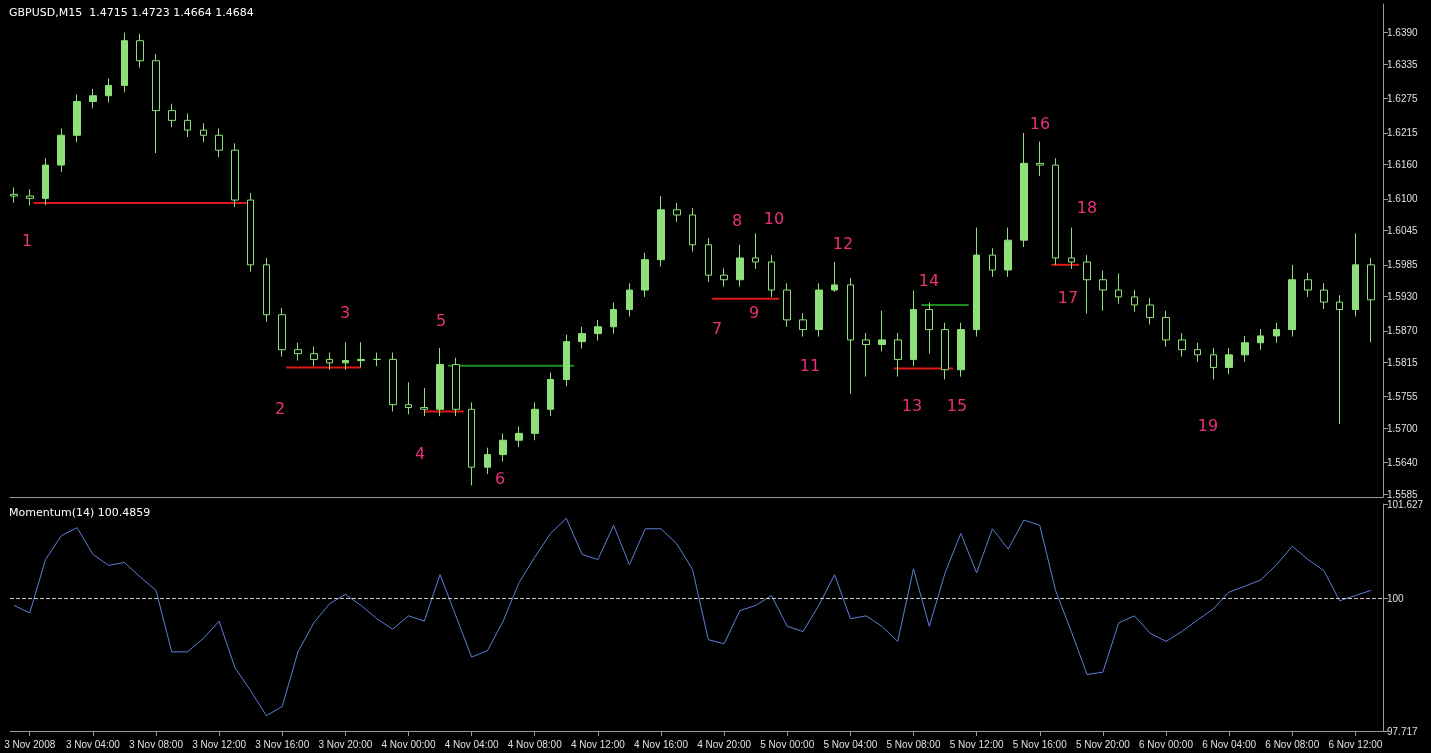 The width and height of the screenshot is (1431, 753). Describe the element at coordinates (93, 744) in the screenshot. I see `x-tick-label: 3 Nov 04:00` at that location.